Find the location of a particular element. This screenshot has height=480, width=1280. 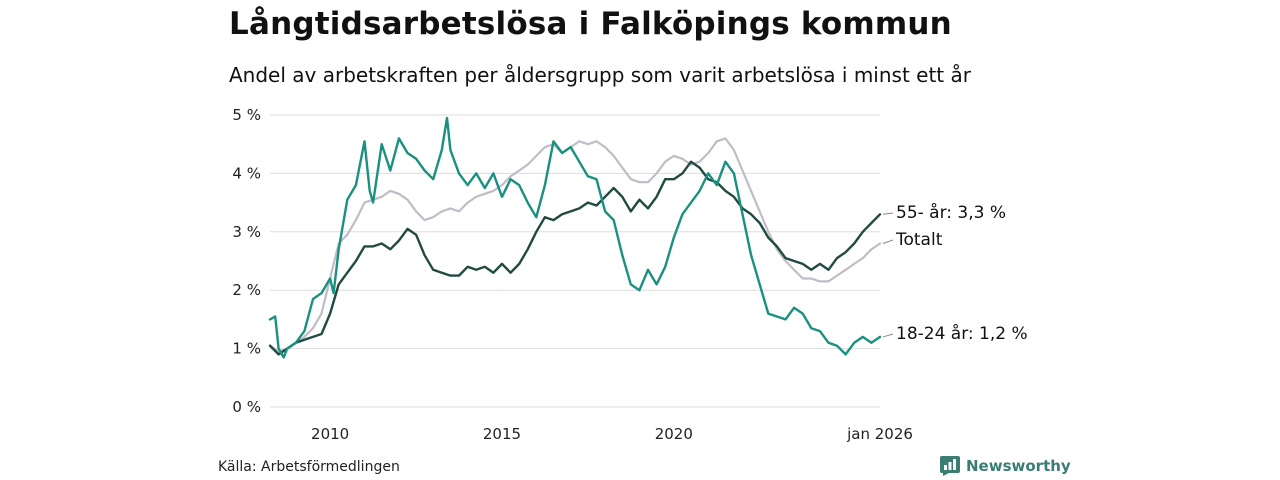

bar-chart-logo-icon is located at coordinates (950, 466).